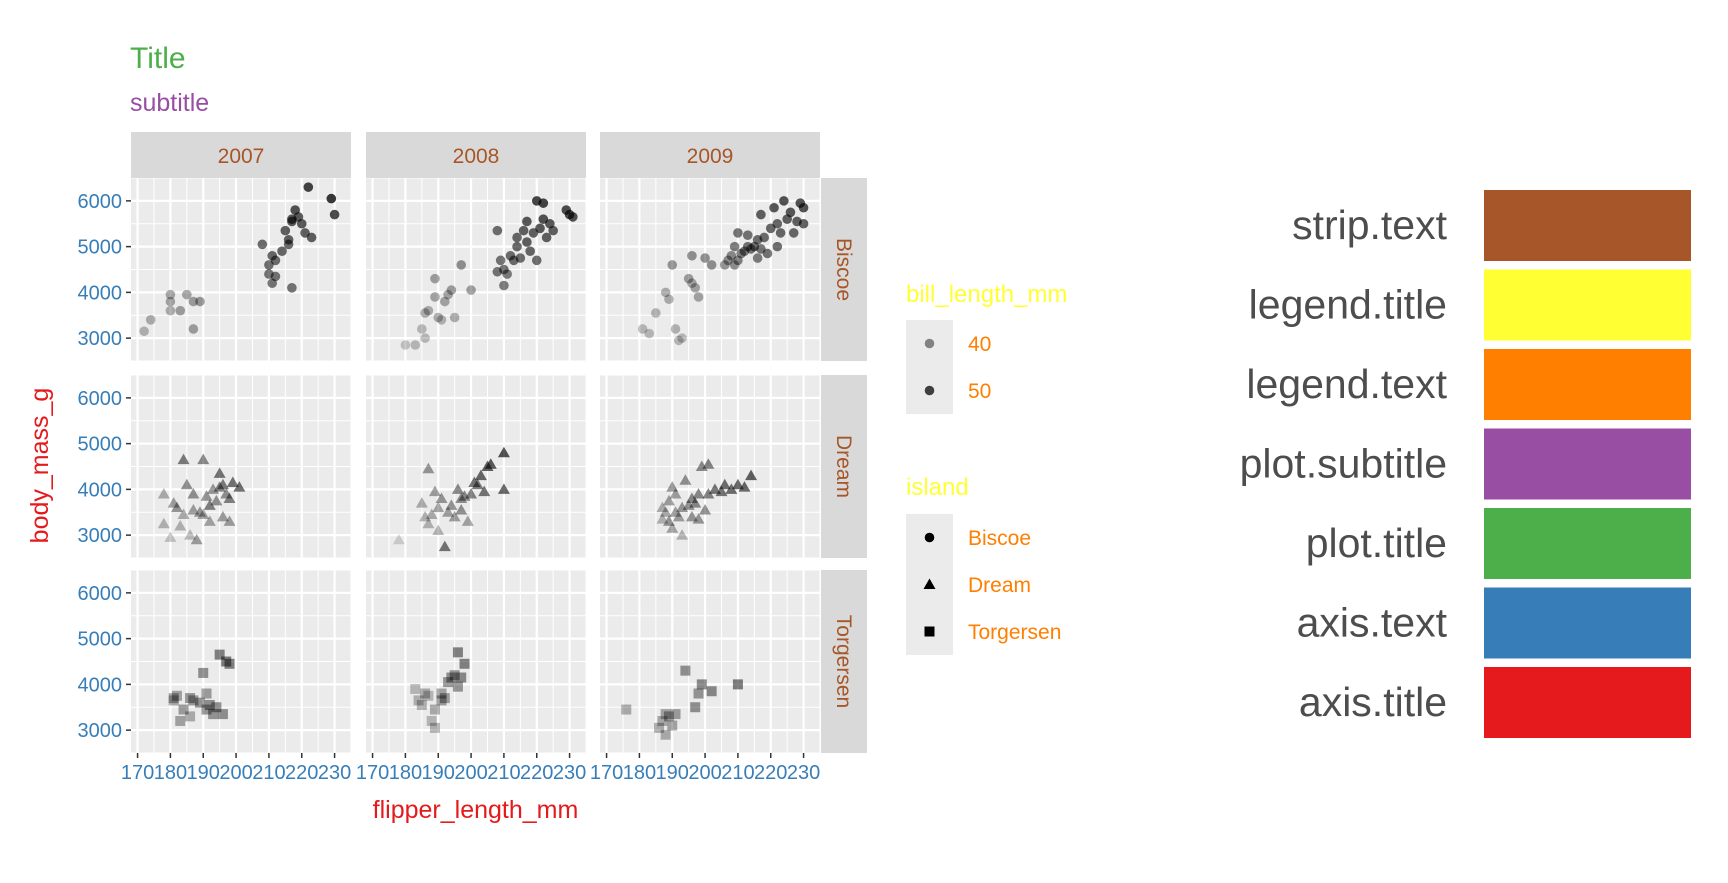 This screenshot has width=1728, height=883. What do you see at coordinates (405, 773) in the screenshot?
I see `x-tick-label: 180` at bounding box center [405, 773].